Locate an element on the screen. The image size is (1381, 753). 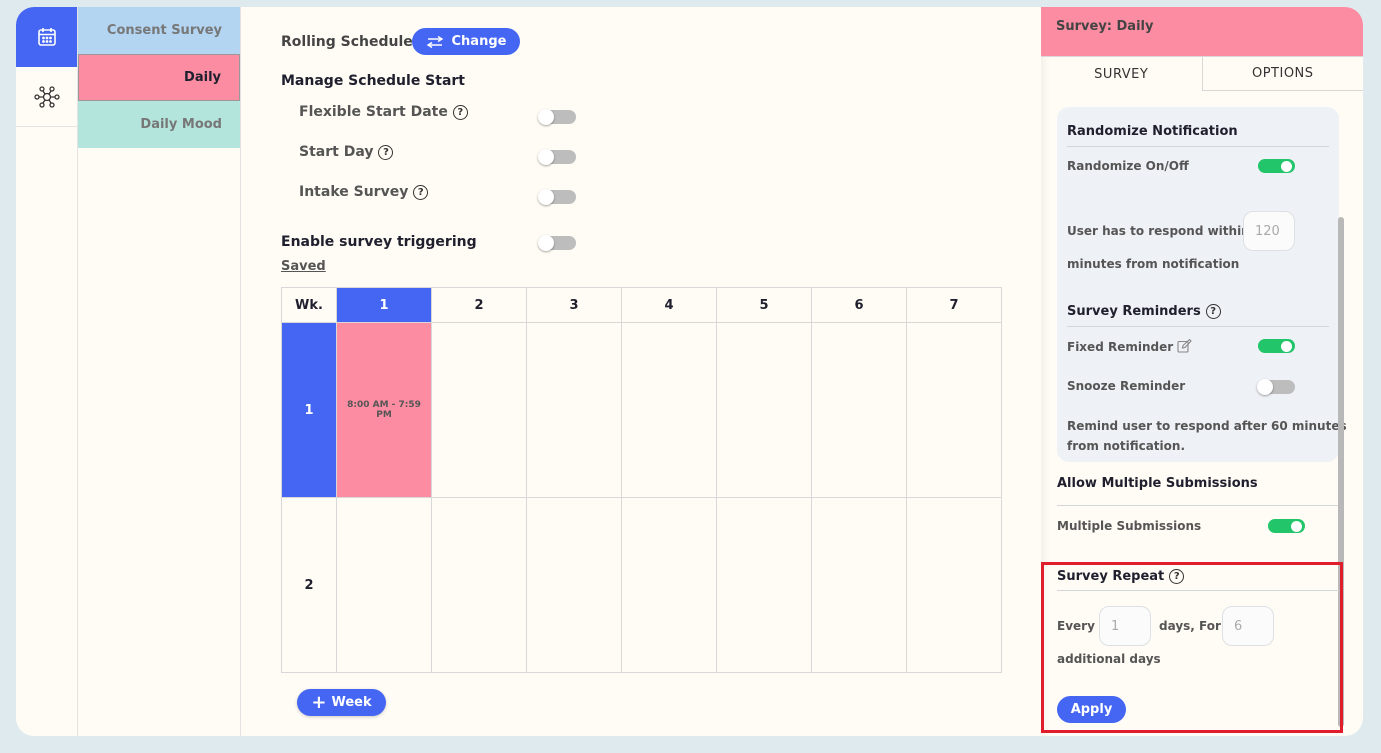
add-week-label: Week is located at coordinates (351, 702).